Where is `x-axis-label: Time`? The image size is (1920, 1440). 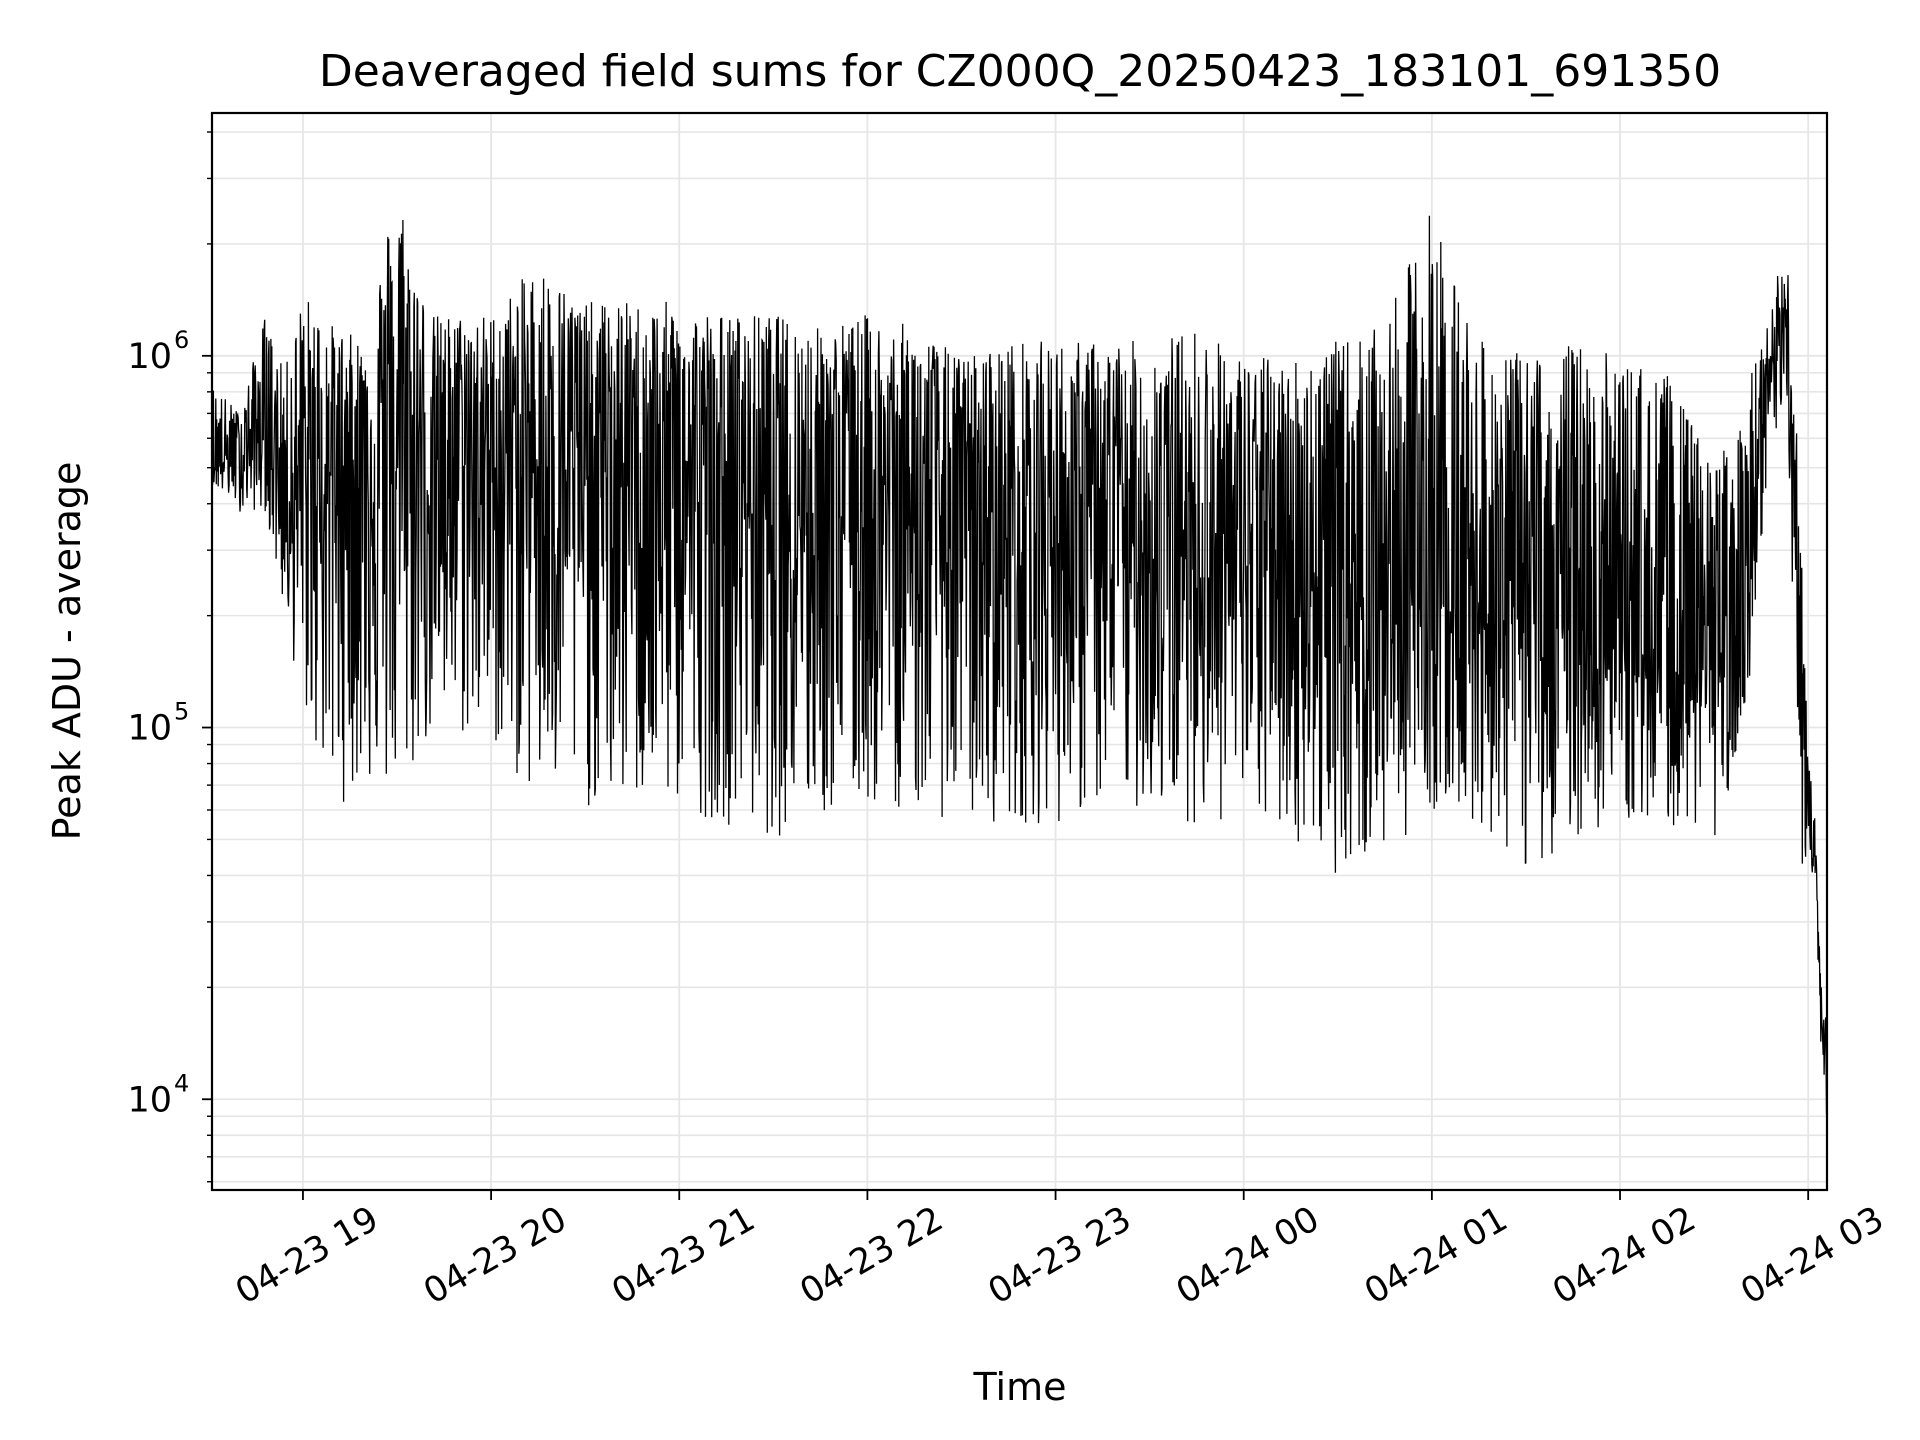 x-axis-label: Time is located at coordinates (1020, 1387).